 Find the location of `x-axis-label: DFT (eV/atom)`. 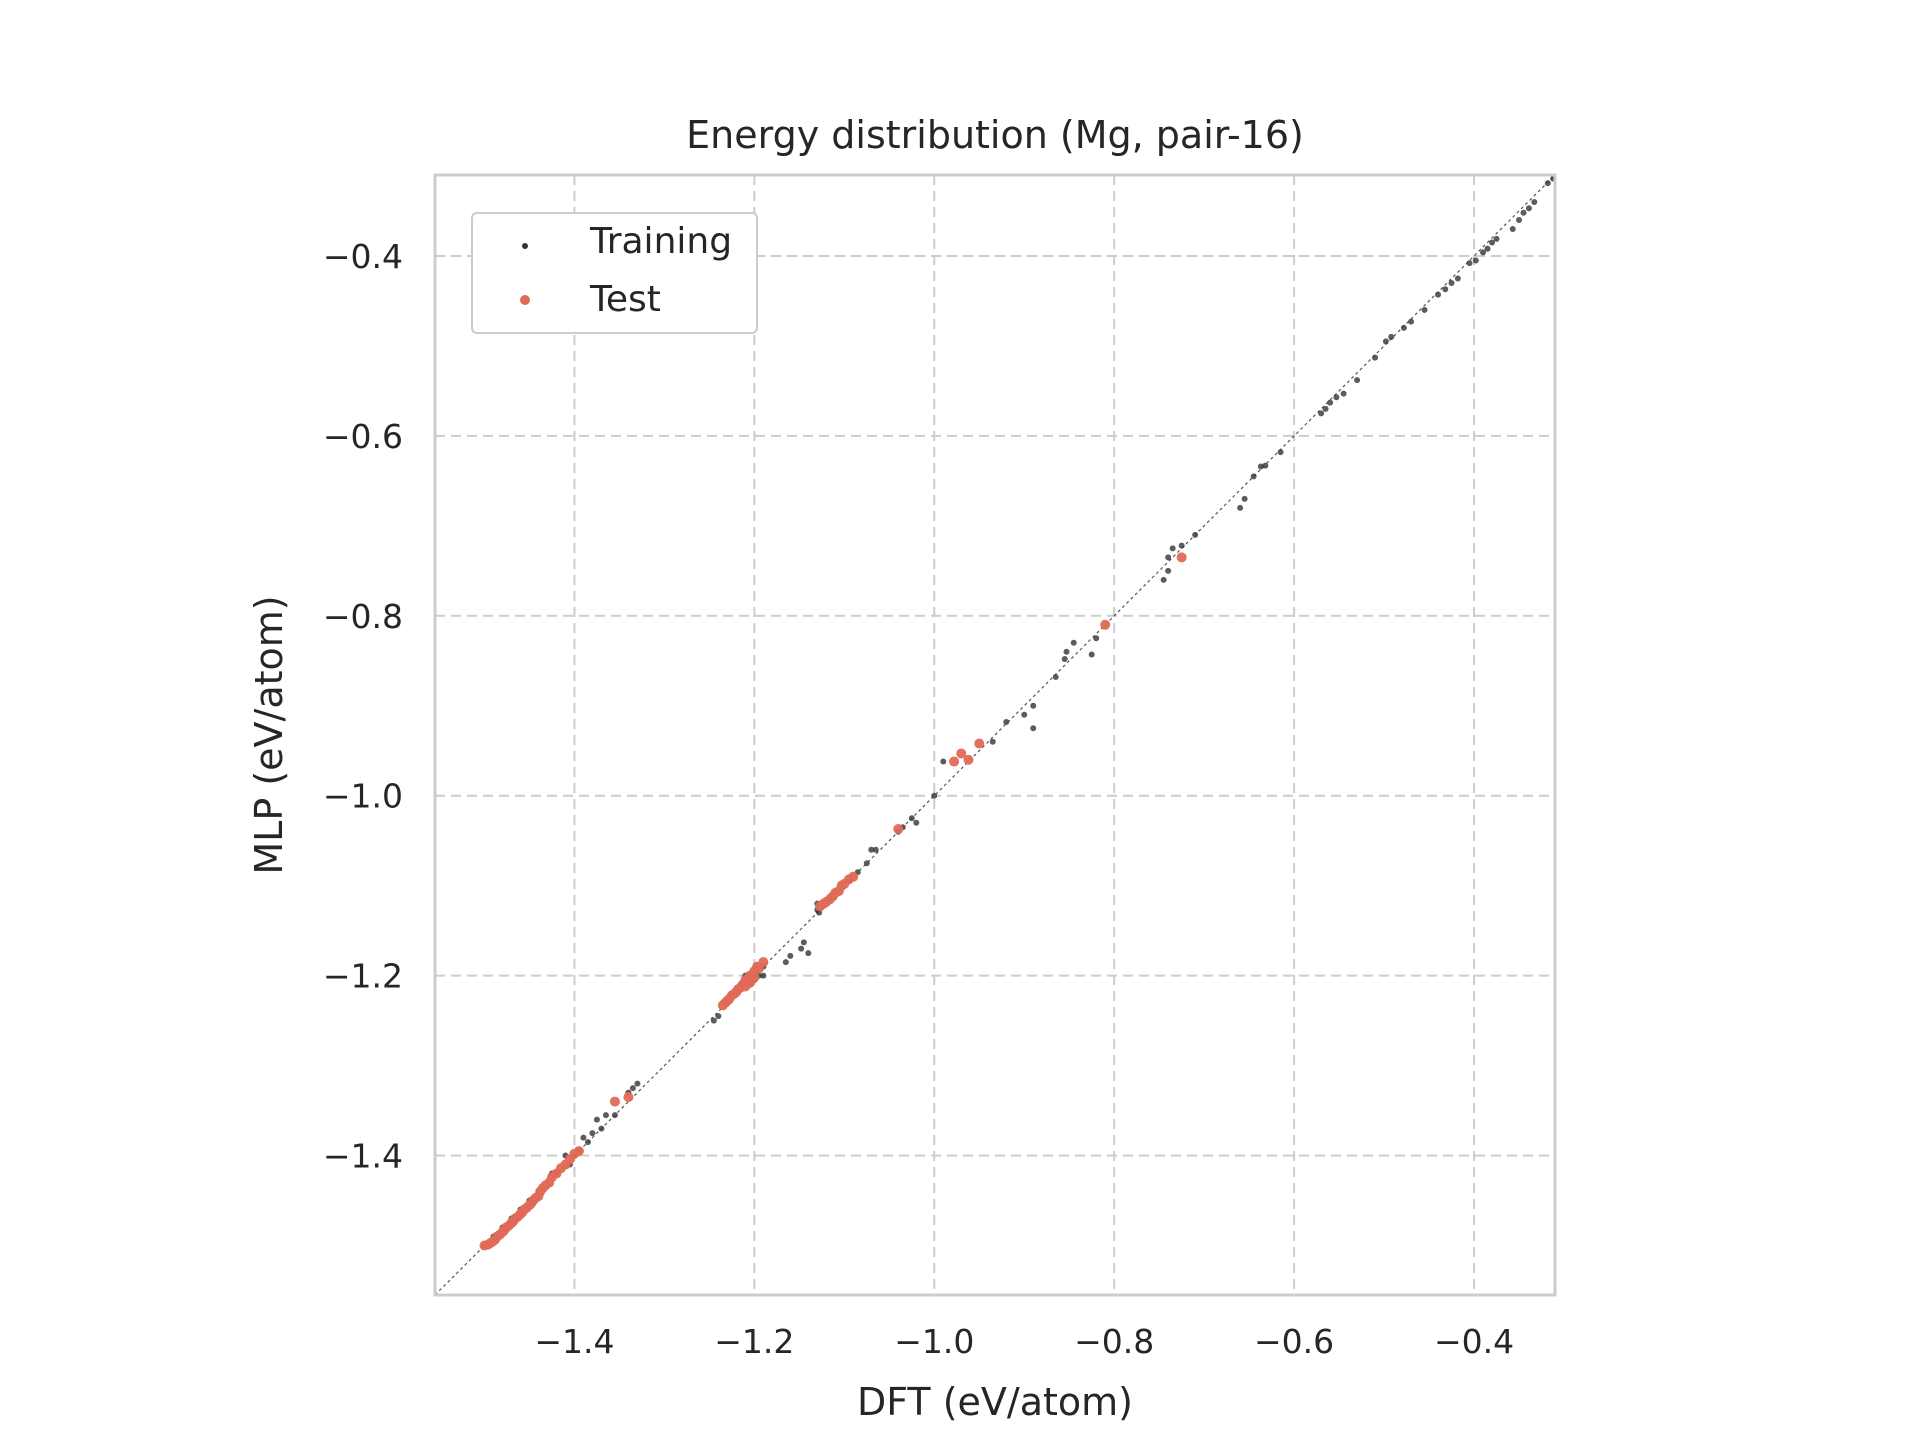

x-axis-label: DFT (eV/atom) is located at coordinates (995, 1402).